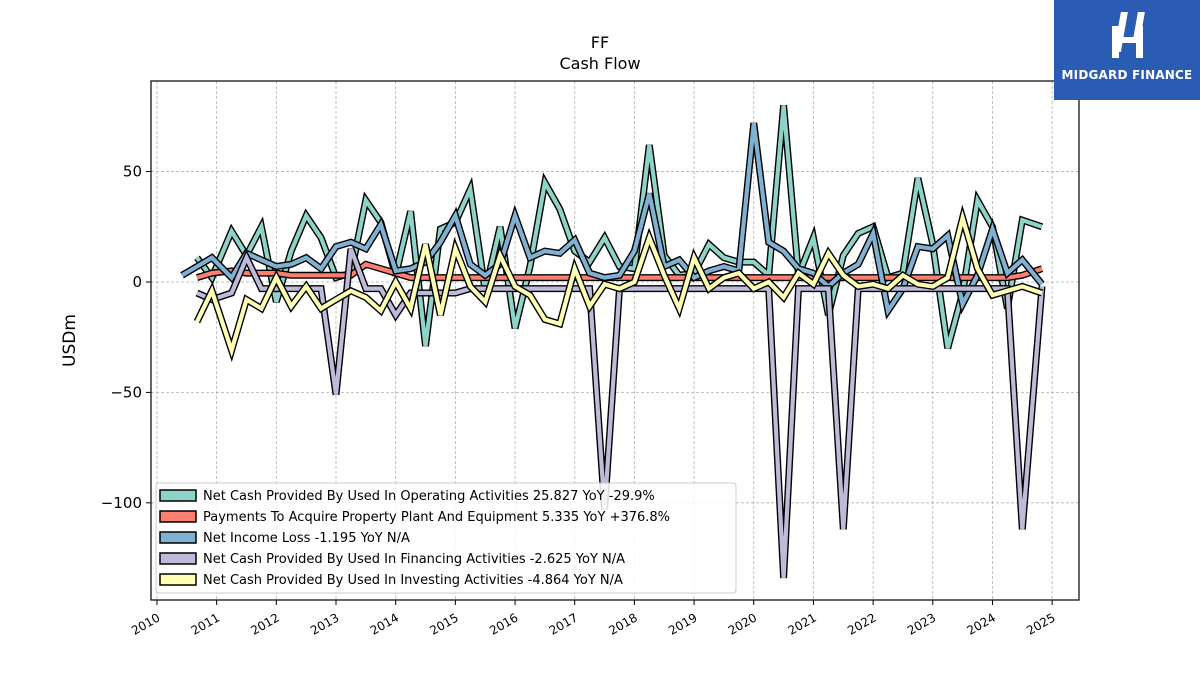 This screenshot has height=675, width=1200. What do you see at coordinates (384, 623) in the screenshot?
I see `x-tick-label: 2014` at bounding box center [384, 623].